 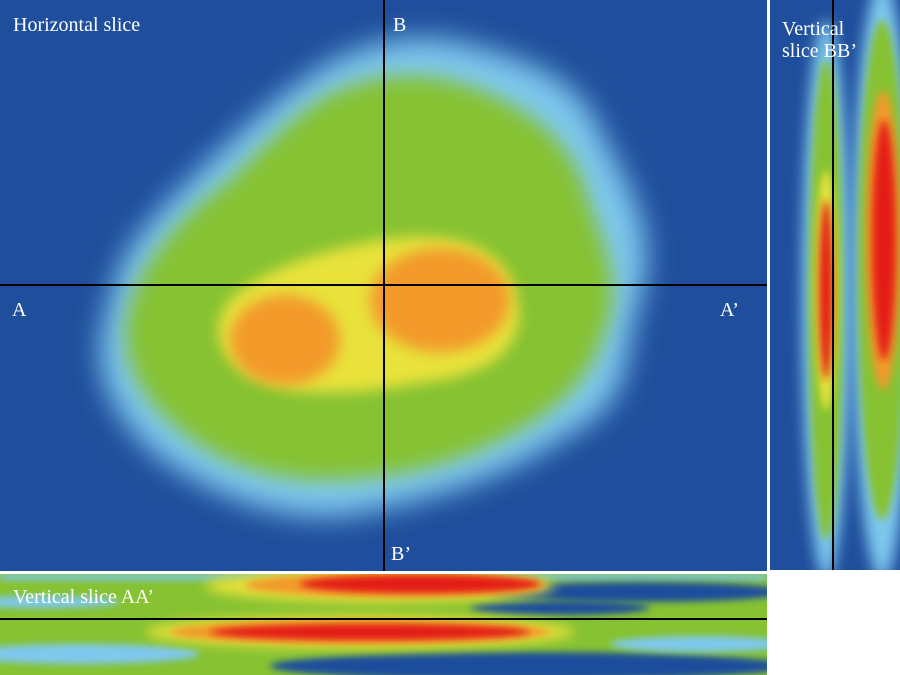 I want to click on vertical-slice-bb-panel: Vertical slice BB’, so click(x=835, y=285).